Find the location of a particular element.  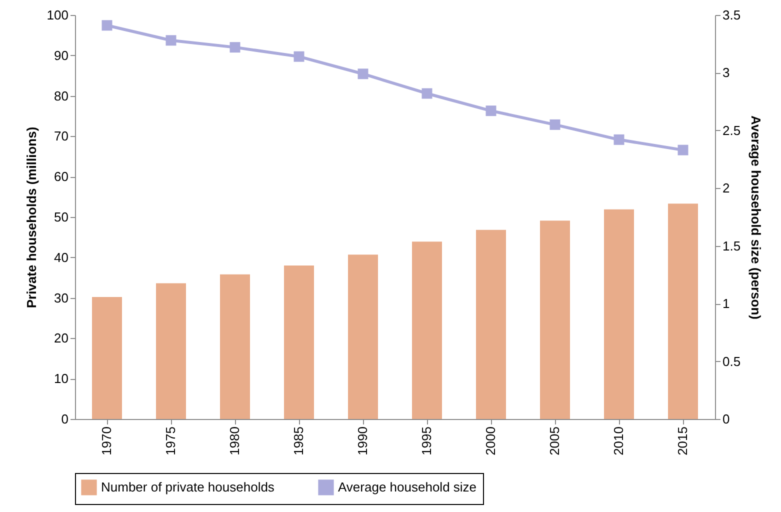

legend-label: Average household size is located at coordinates (407, 486).